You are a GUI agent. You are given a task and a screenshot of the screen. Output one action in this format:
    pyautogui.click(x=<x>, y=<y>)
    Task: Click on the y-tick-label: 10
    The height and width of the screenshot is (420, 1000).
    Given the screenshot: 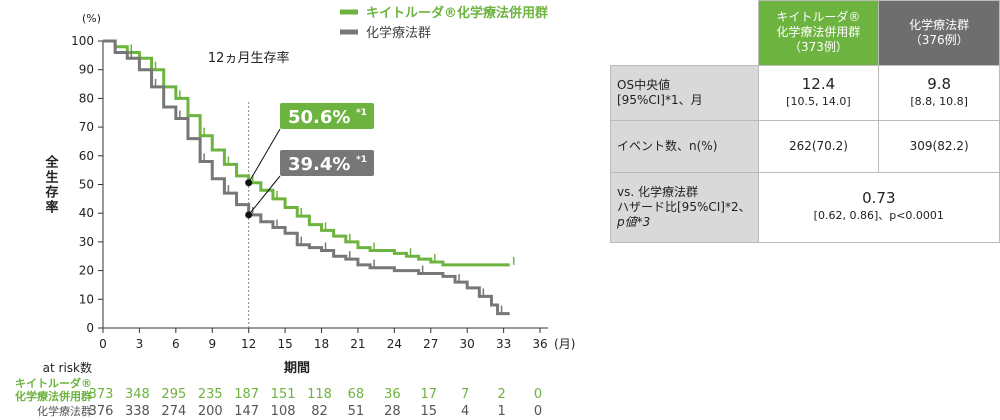 What is the action you would take?
    pyautogui.click(x=86, y=299)
    